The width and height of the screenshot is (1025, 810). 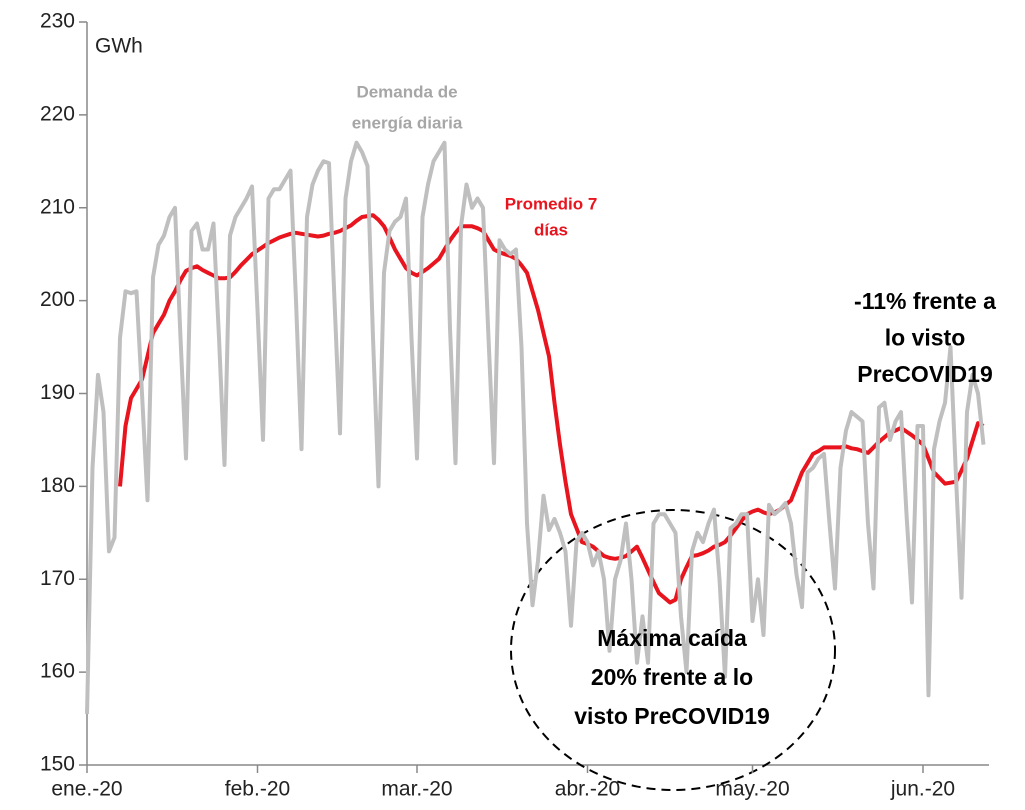 What do you see at coordinates (57, 299) in the screenshot?
I see `y-tick-label: 200` at bounding box center [57, 299].